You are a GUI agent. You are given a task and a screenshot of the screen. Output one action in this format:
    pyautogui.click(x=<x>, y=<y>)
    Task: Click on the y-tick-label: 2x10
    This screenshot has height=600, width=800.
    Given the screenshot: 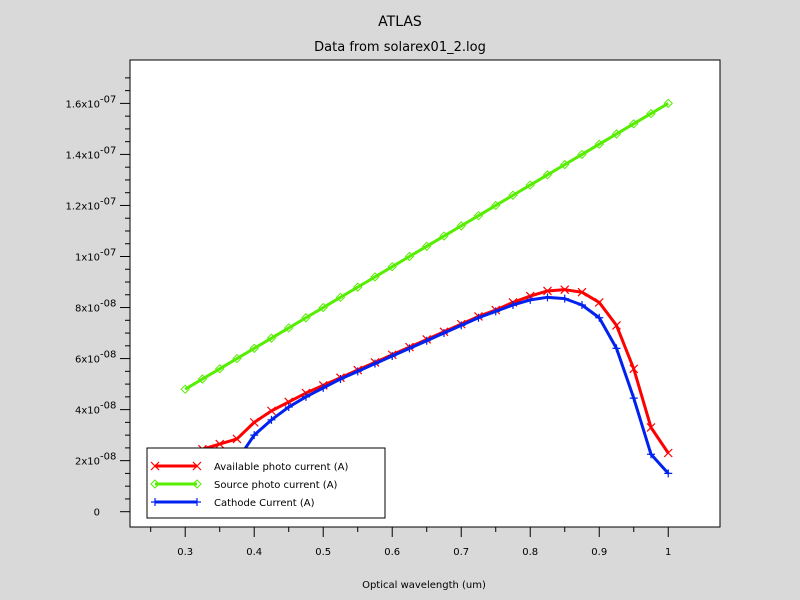 What is the action you would take?
    pyautogui.click(x=87, y=462)
    